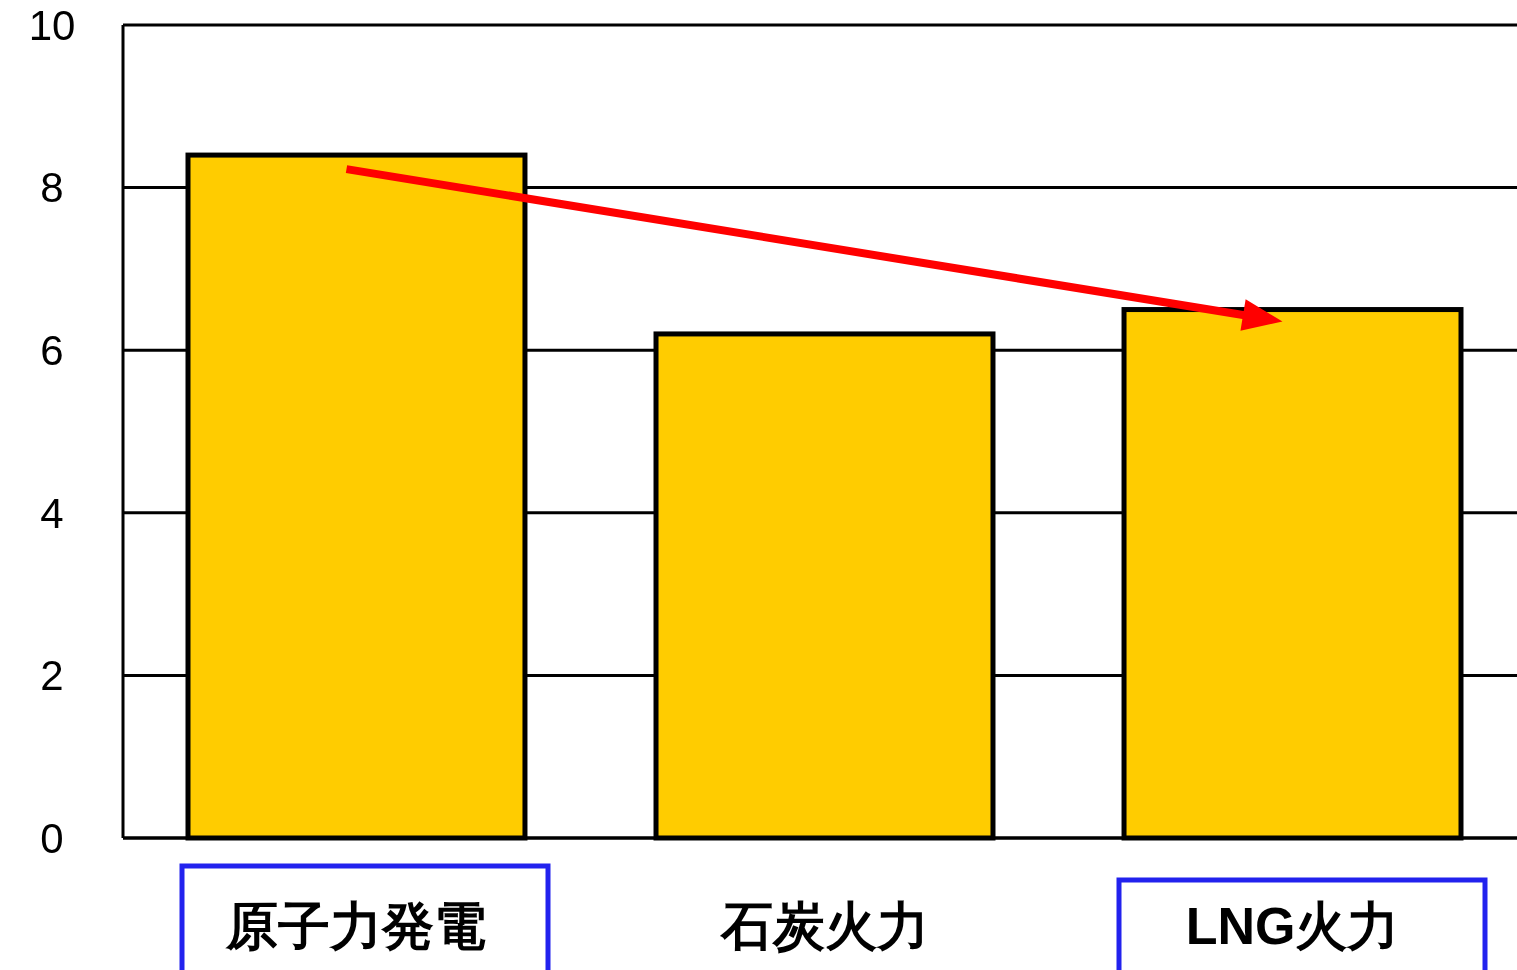 This screenshot has height=970, width=1517. What do you see at coordinates (823, 926) in the screenshot?
I see `x-tick-label: 石炭火力` at bounding box center [823, 926].